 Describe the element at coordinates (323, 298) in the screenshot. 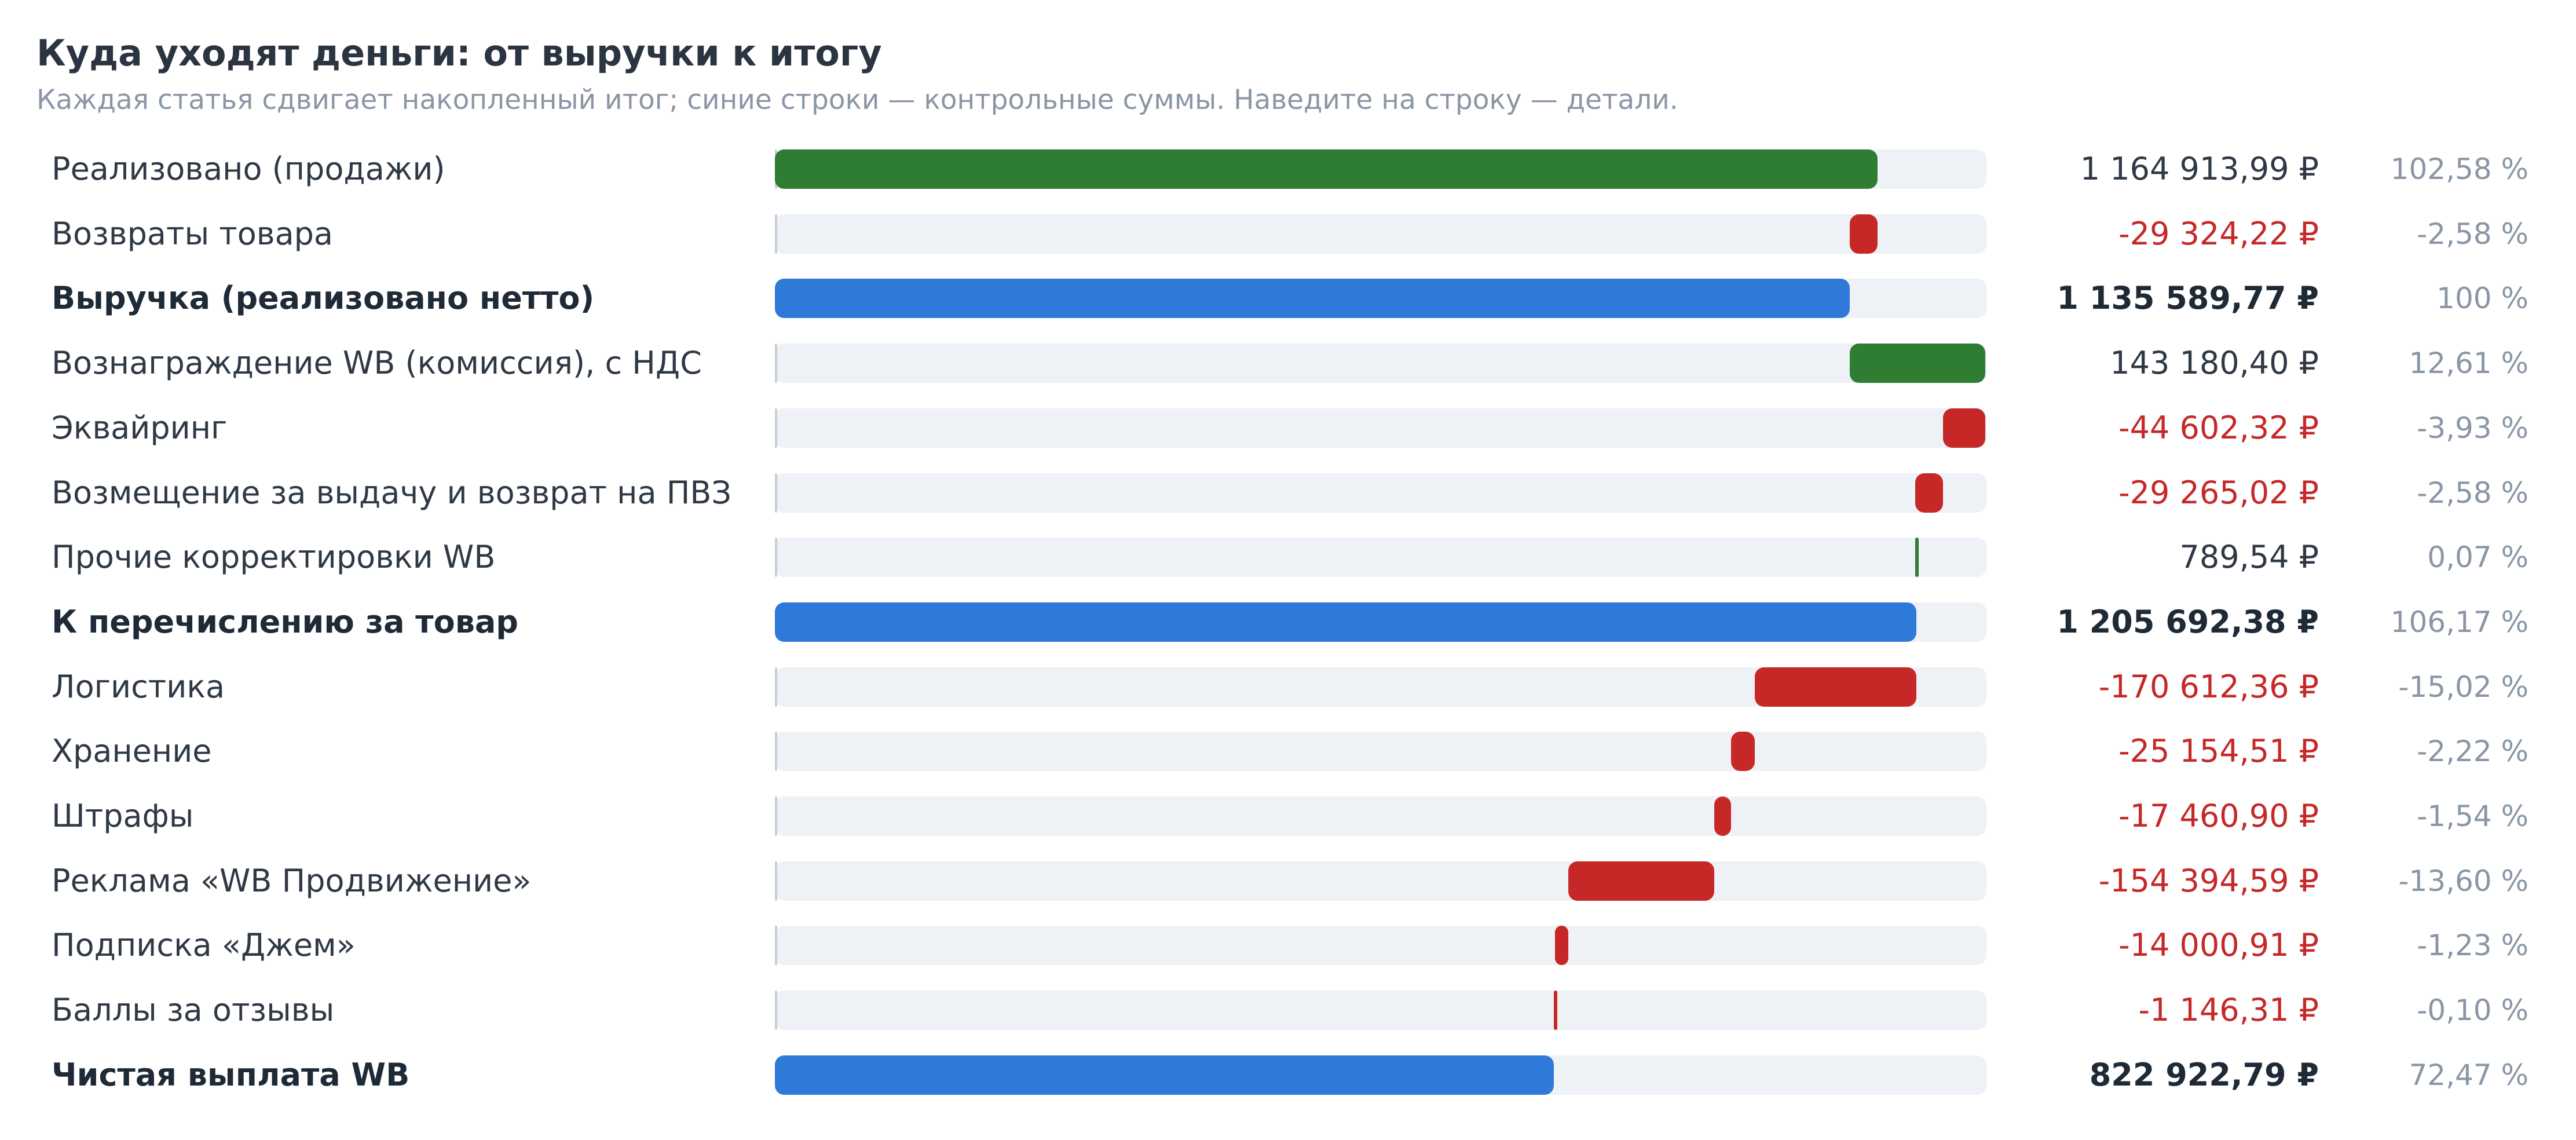

I see `row-label: Выручка (реализовано нетто)` at that location.